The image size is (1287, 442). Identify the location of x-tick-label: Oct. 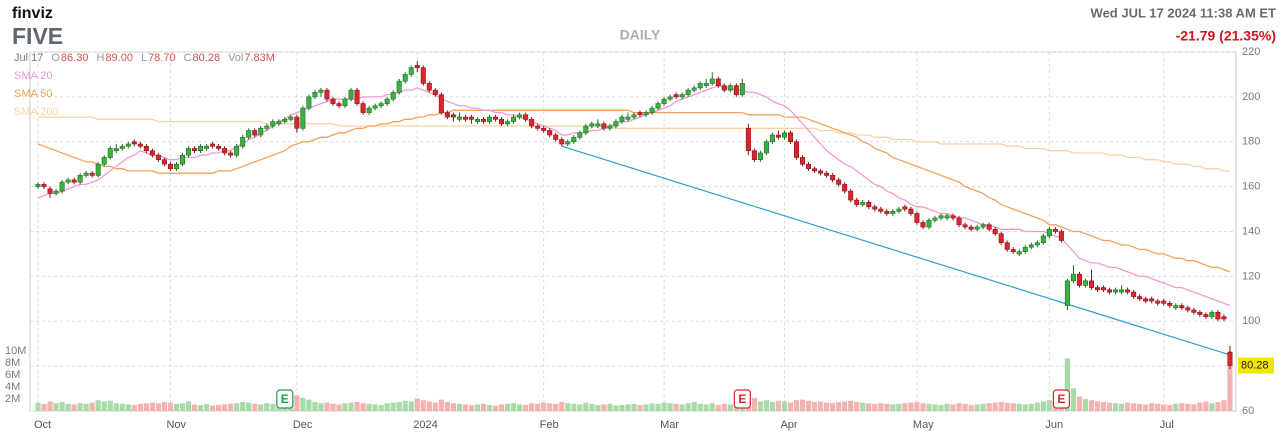
(42, 425).